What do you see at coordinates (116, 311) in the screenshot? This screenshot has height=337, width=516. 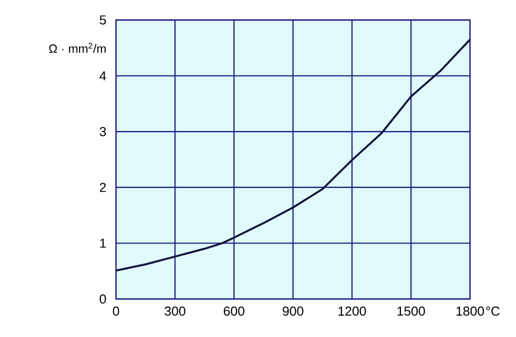 I see `x-tick-label: 0` at bounding box center [116, 311].